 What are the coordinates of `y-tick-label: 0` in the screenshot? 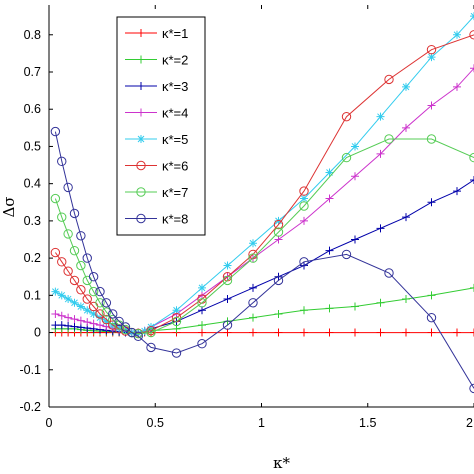 It's located at (37, 333).